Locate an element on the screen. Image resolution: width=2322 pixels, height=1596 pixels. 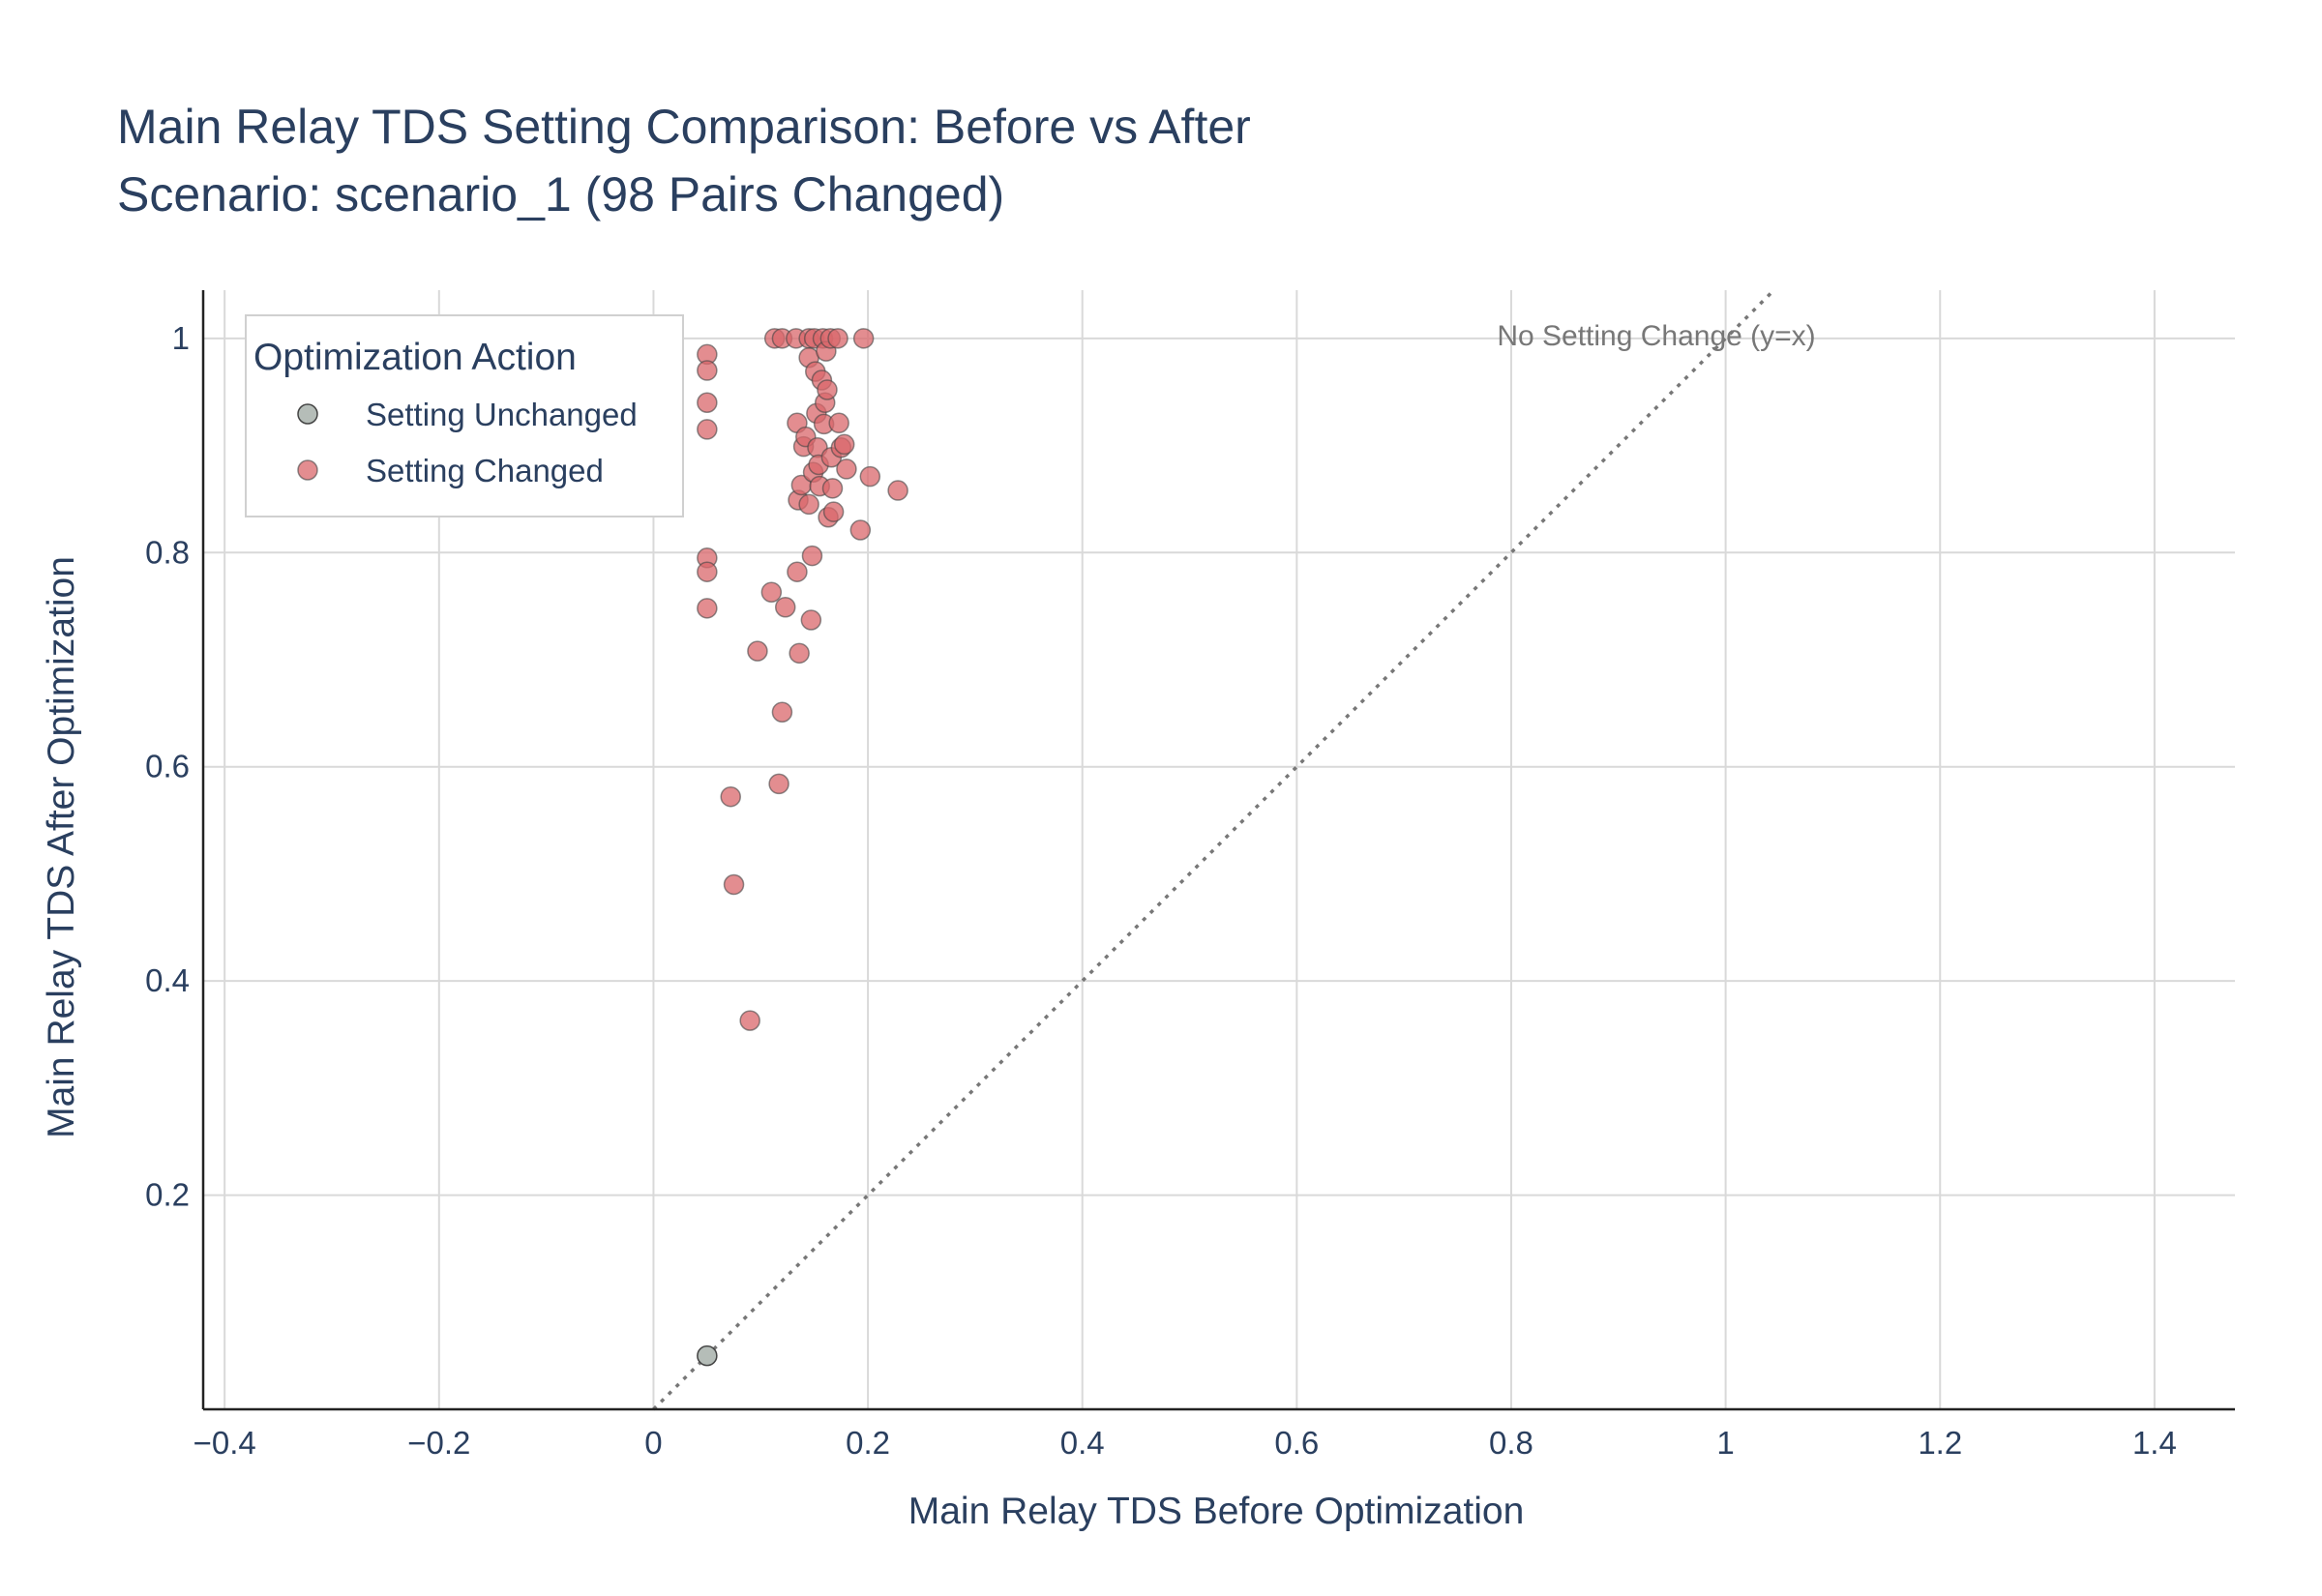
y-tick-label: 0.8 is located at coordinates (167, 552).